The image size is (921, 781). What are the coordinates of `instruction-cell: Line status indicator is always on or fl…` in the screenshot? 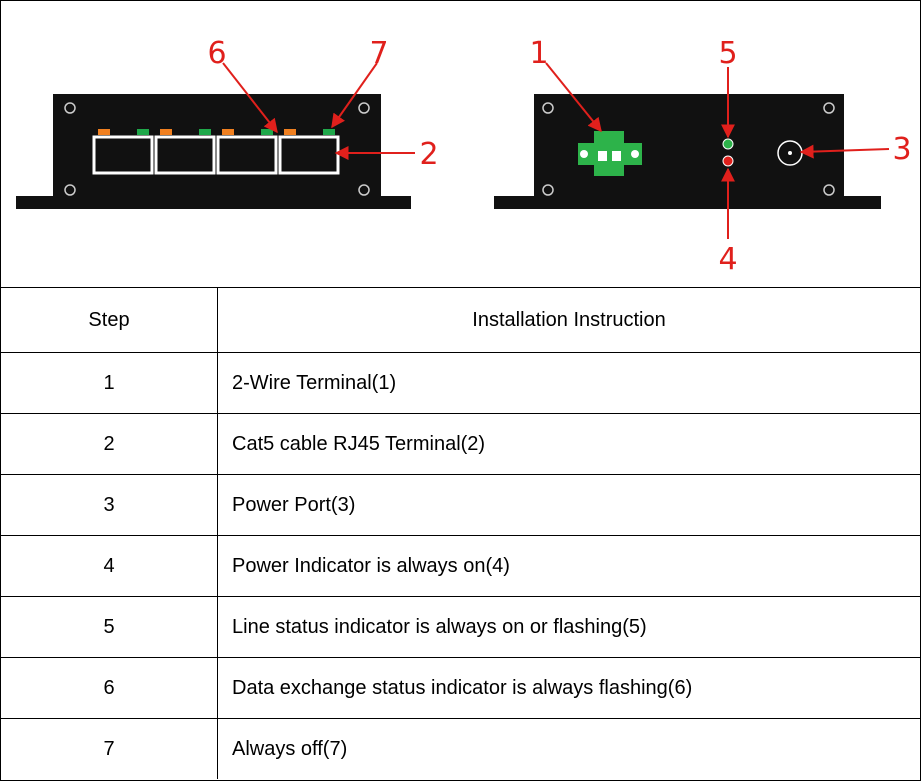 It's located at (568, 627).